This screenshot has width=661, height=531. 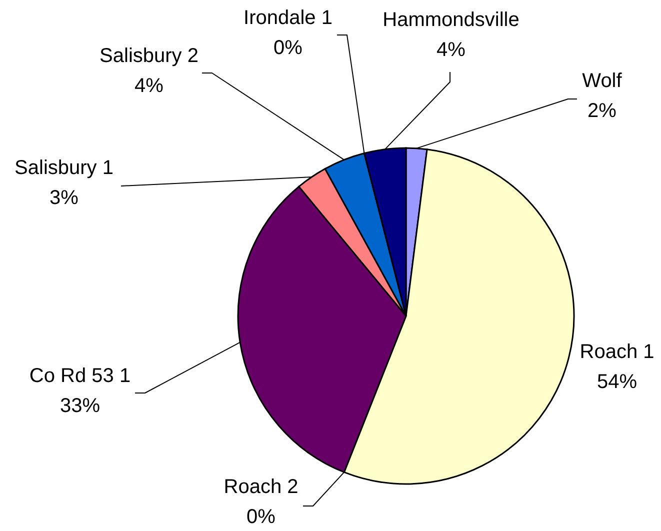 What do you see at coordinates (64, 168) in the screenshot?
I see `slice-label: Salisbury 1` at bounding box center [64, 168].